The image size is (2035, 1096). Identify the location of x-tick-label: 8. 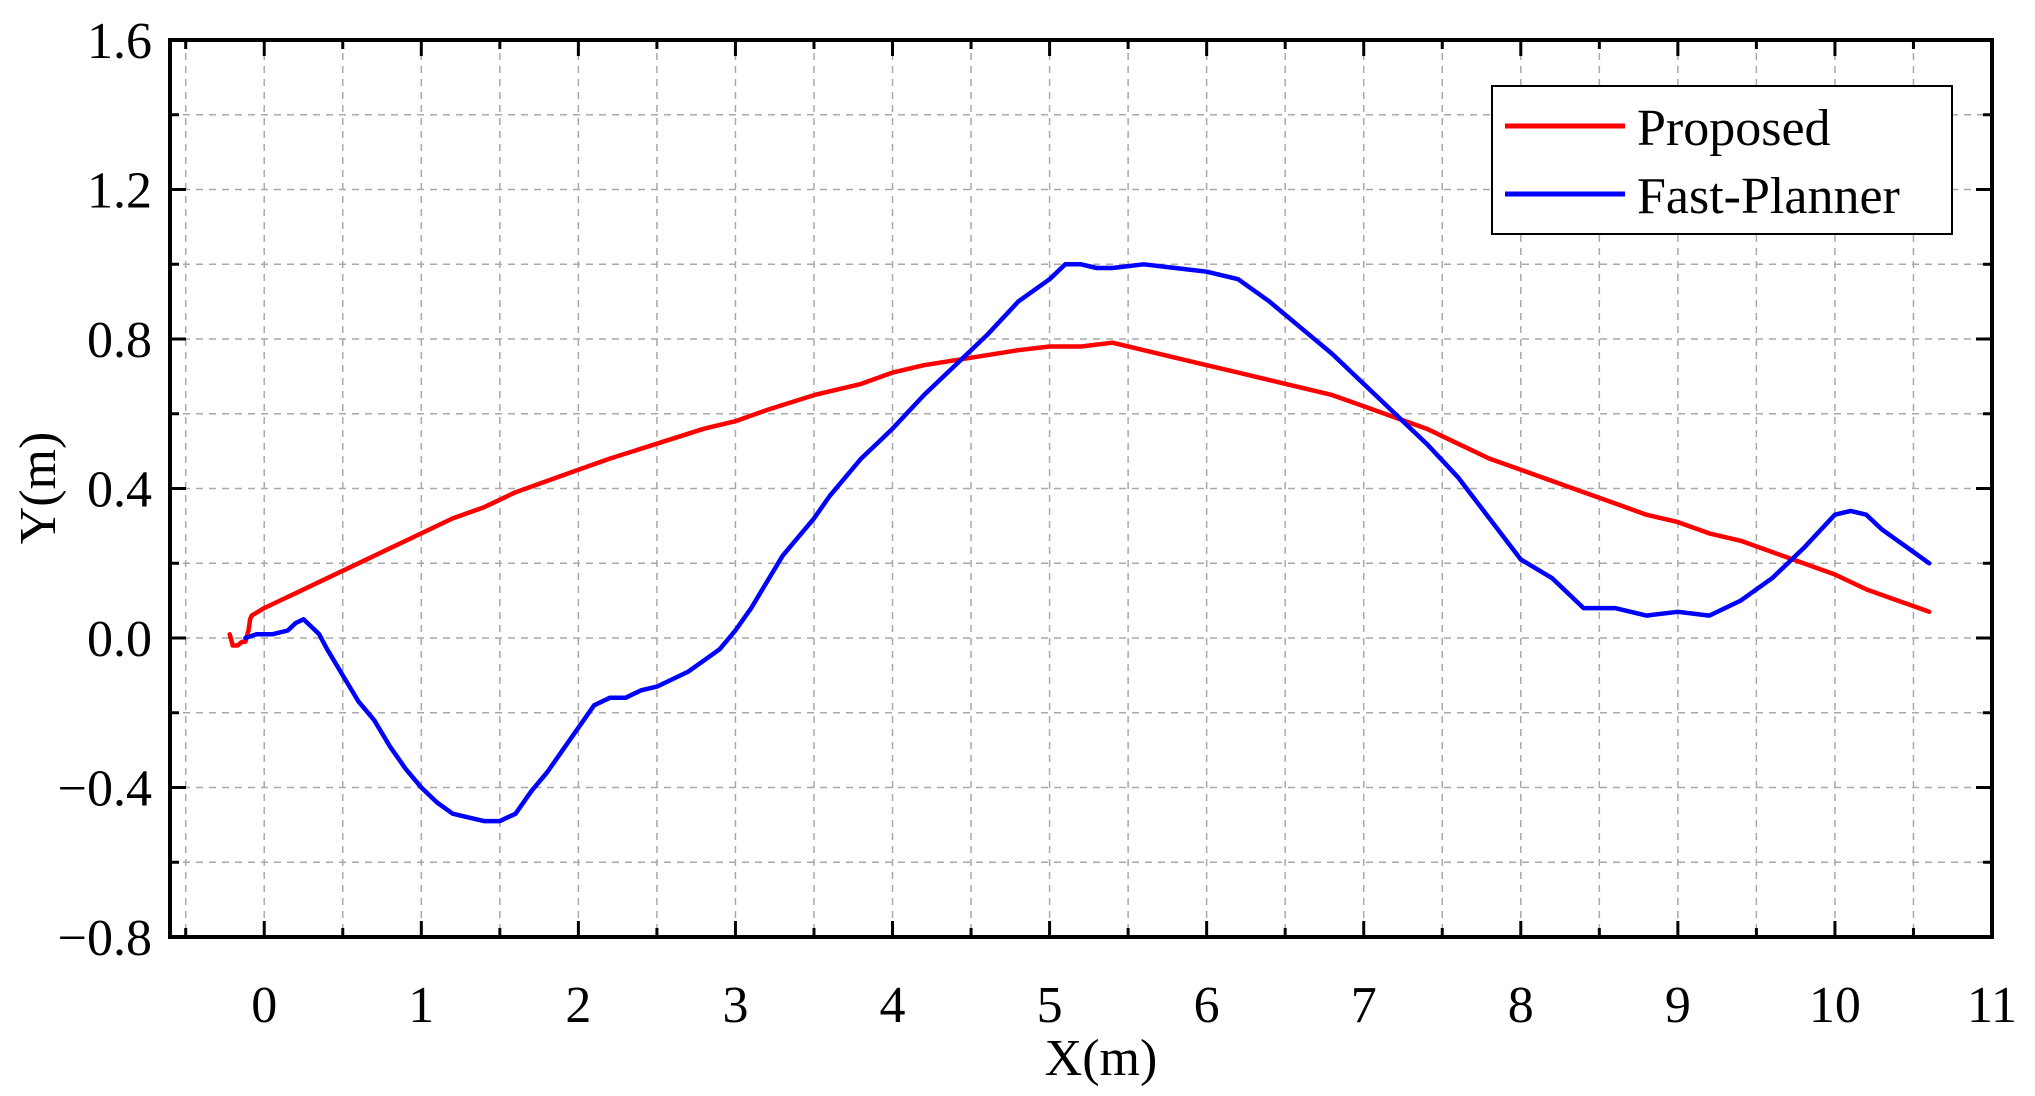
(1521, 1005).